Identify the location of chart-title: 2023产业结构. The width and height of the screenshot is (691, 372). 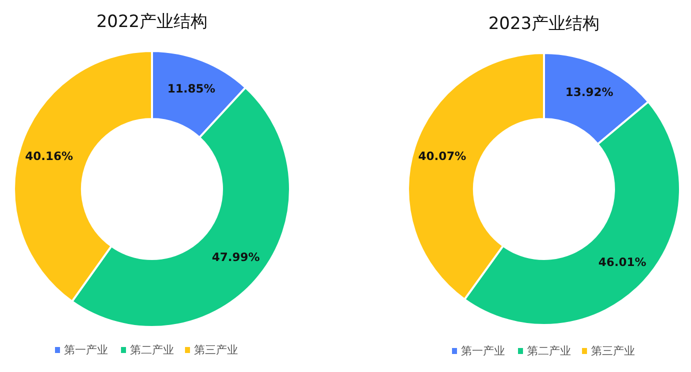
(544, 24).